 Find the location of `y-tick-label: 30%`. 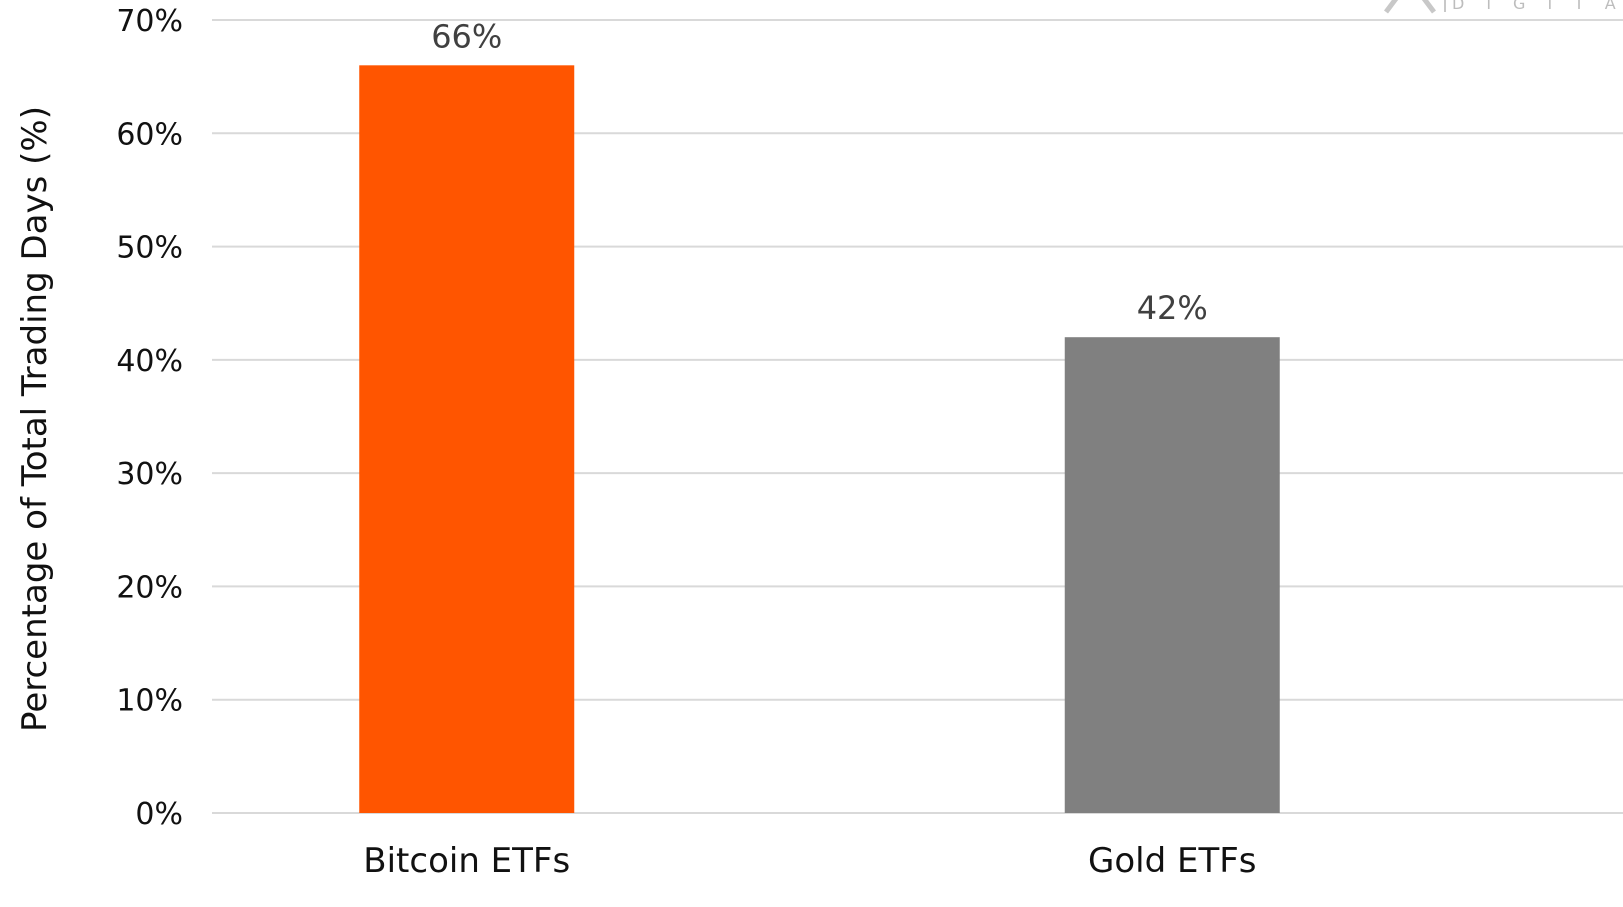

y-tick-label: 30% is located at coordinates (149, 474).